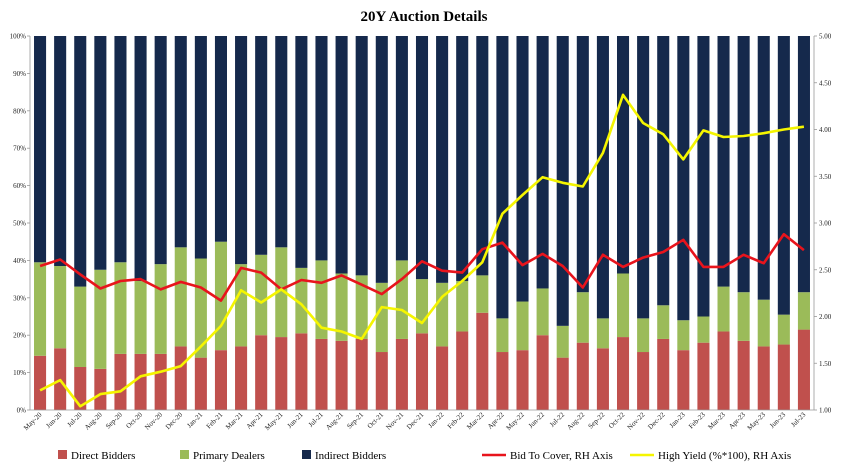 The width and height of the screenshot is (848, 471). What do you see at coordinates (103, 456) in the screenshot?
I see `legend-label-direct-bidders: Direct Bidders` at bounding box center [103, 456].